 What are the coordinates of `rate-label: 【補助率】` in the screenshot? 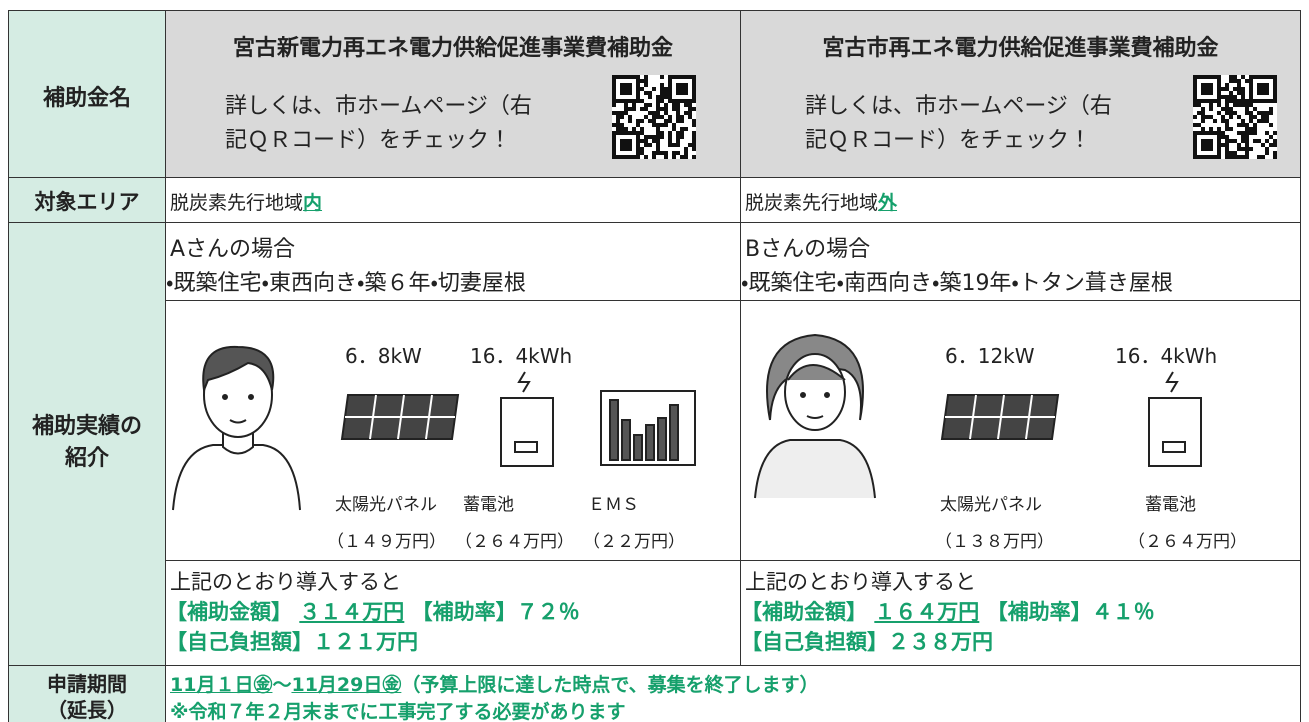 It's located at (1039, 612).